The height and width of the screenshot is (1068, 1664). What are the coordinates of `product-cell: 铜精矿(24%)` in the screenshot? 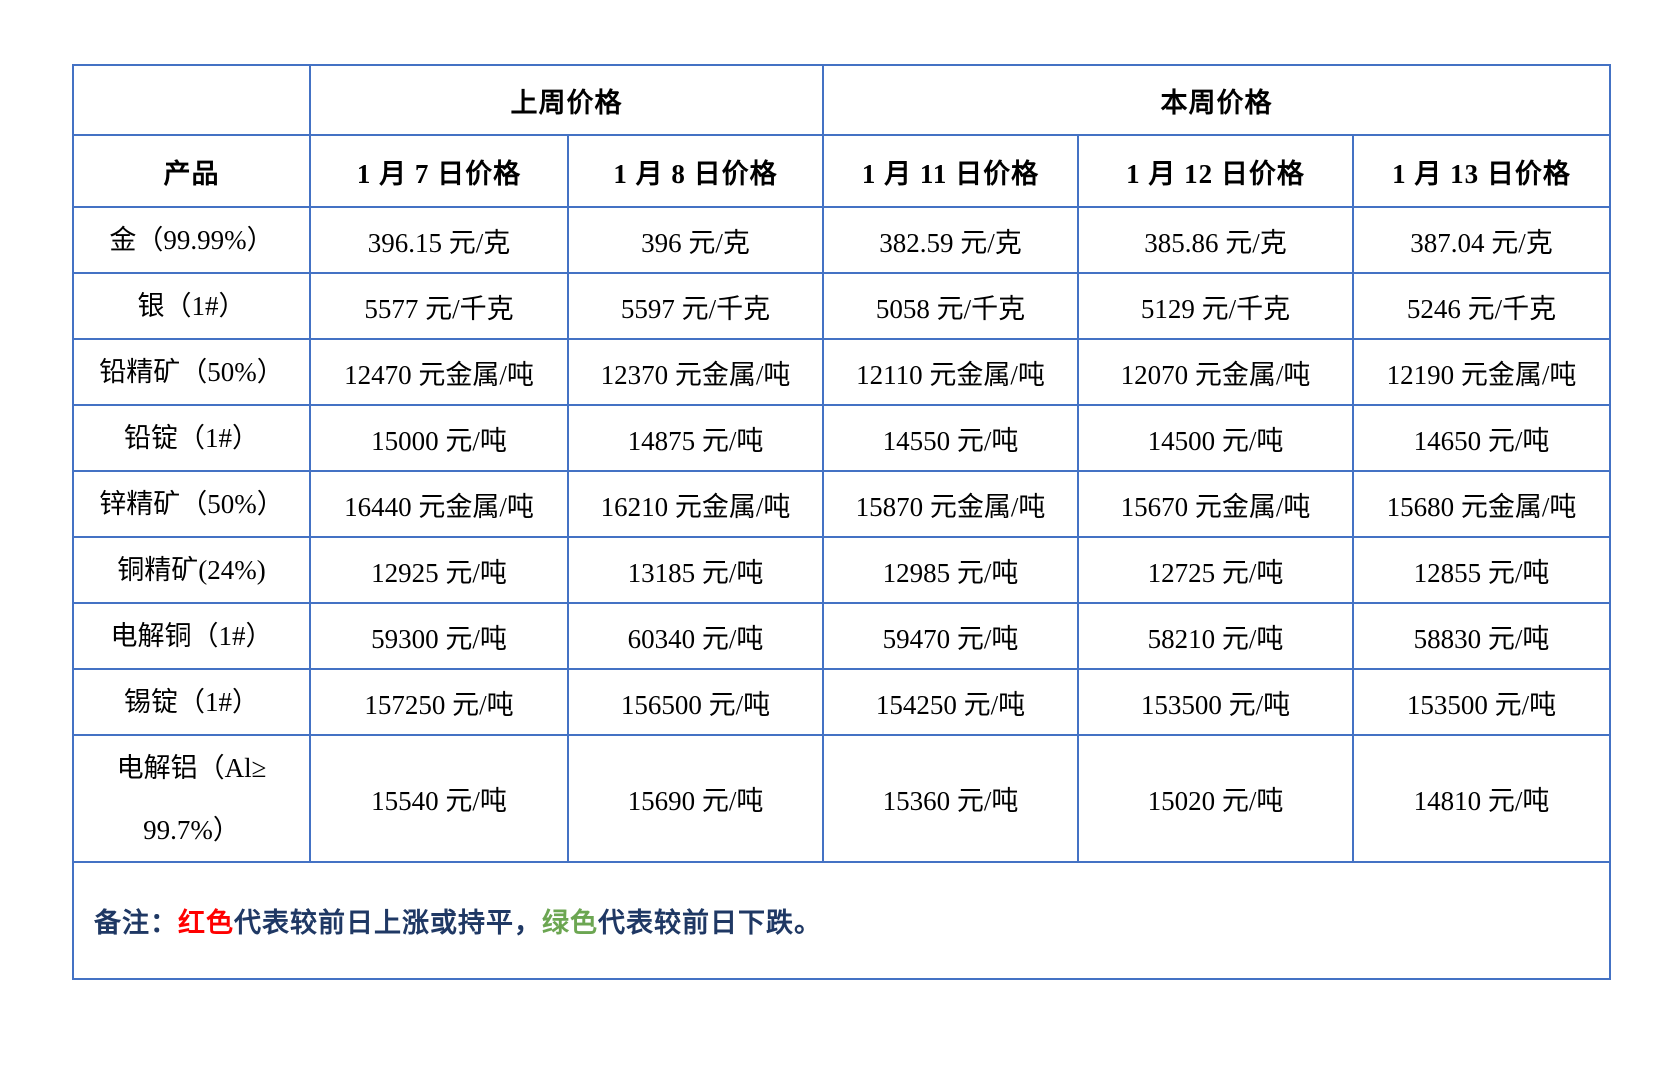 It's located at (191, 570).